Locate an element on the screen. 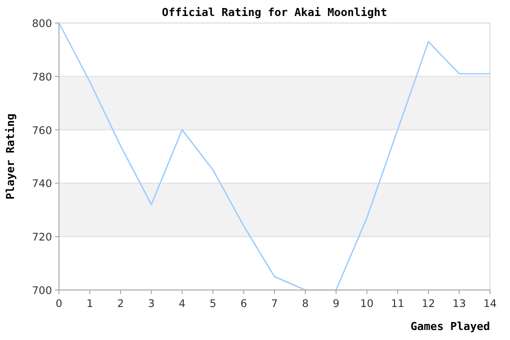 This screenshot has height=340, width=510. x-tick-label: 8 is located at coordinates (305, 304).